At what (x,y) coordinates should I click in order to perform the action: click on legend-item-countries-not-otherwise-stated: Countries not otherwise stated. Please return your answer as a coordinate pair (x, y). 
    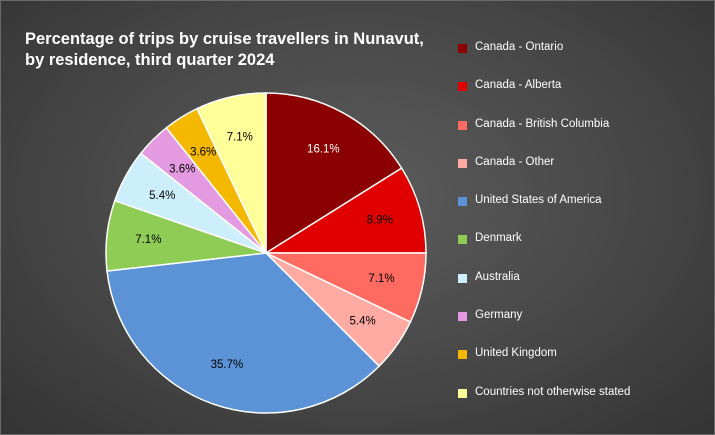
    Looking at the image, I should click on (544, 405).